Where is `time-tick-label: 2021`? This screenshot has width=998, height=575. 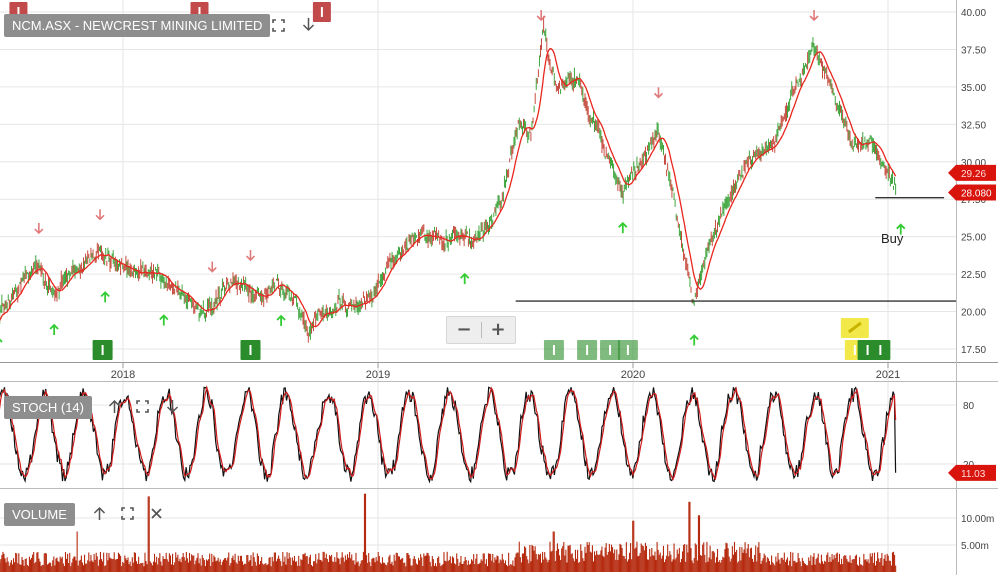 time-tick-label: 2021 is located at coordinates (888, 375).